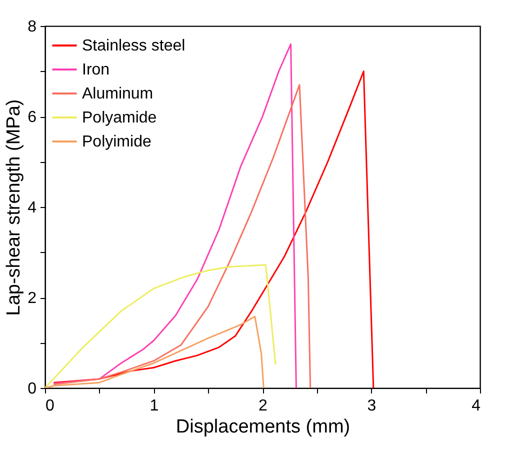  Describe the element at coordinates (118, 94) in the screenshot. I see `legend-label: Aluminum` at that location.